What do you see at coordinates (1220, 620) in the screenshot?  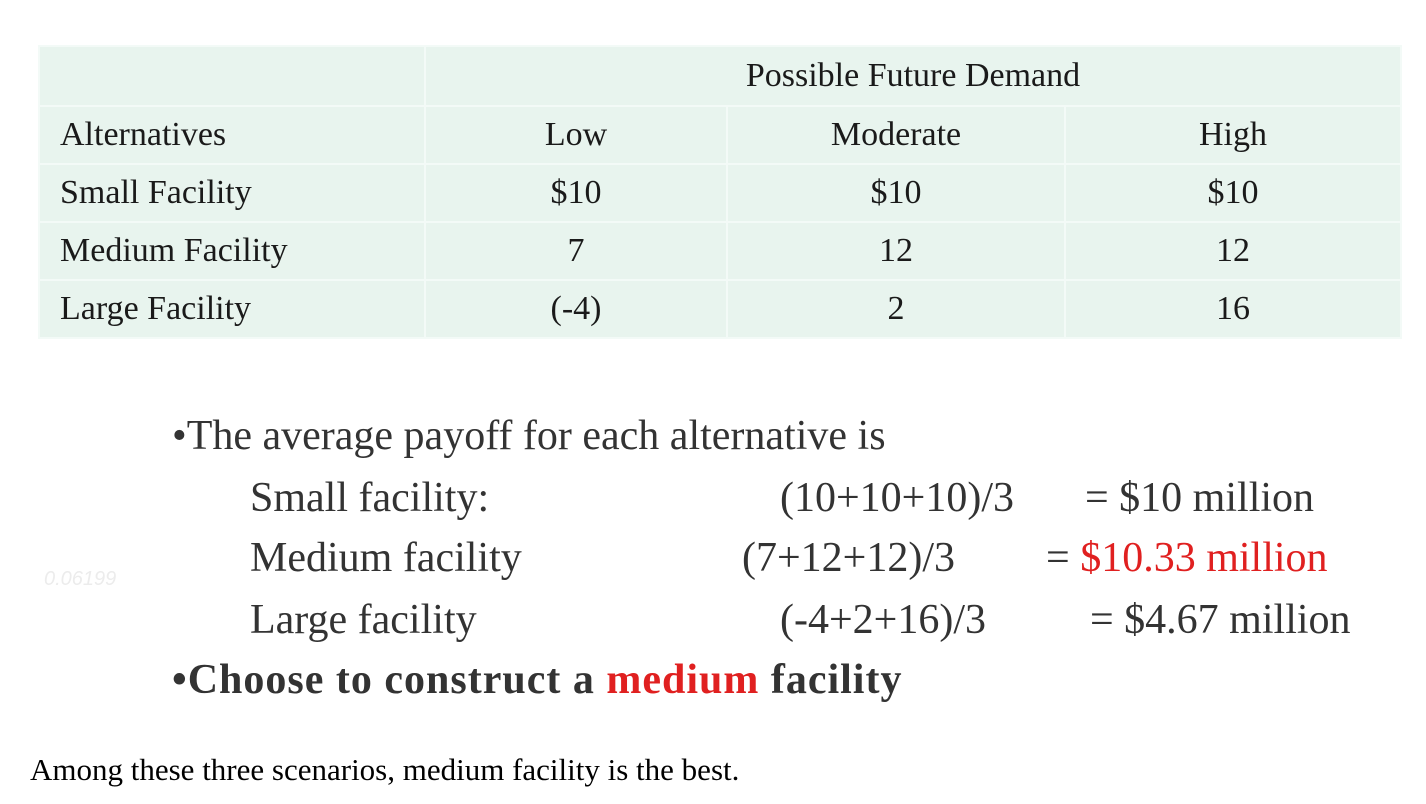 I see `result-large: = $4.67 million` at bounding box center [1220, 620].